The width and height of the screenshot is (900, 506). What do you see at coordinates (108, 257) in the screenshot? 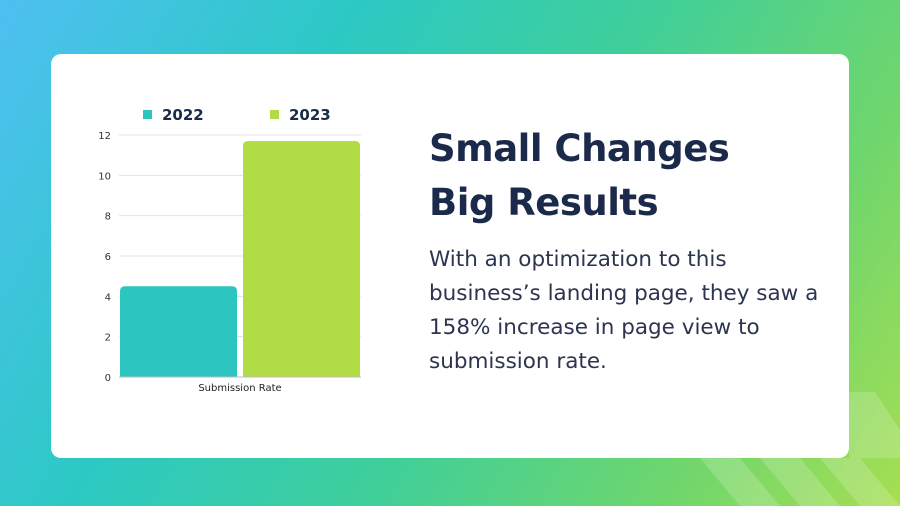
I see `y-tick-label: 6` at bounding box center [108, 257].